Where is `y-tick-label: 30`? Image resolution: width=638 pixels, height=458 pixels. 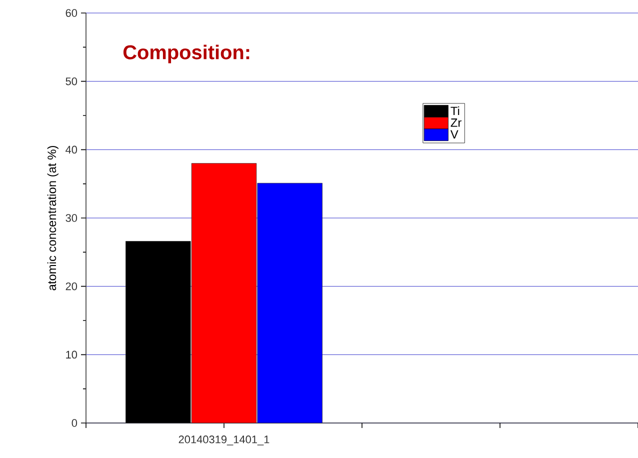 y-tick-label: 30 is located at coordinates (72, 218).